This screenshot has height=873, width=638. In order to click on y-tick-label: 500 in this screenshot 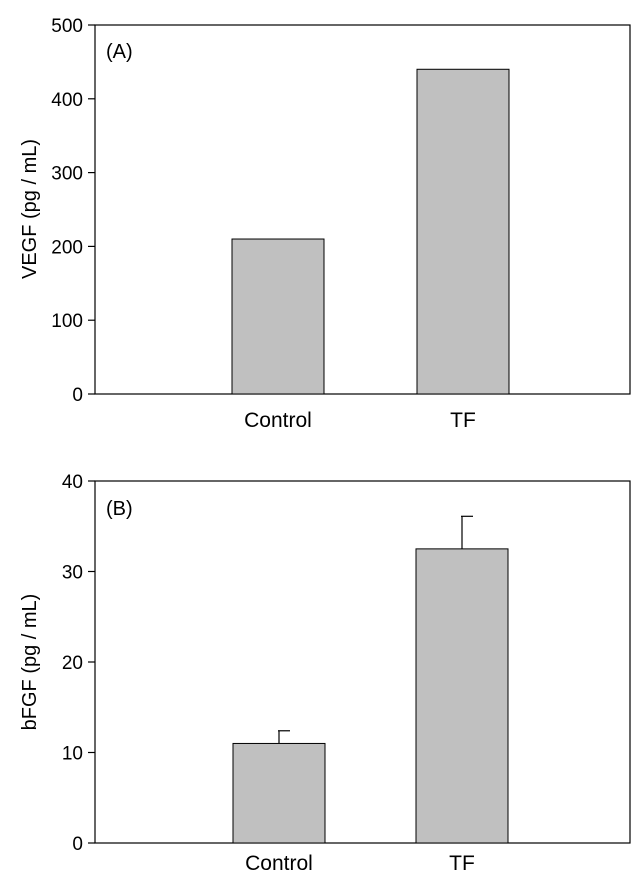, I will do `click(67, 26)`.